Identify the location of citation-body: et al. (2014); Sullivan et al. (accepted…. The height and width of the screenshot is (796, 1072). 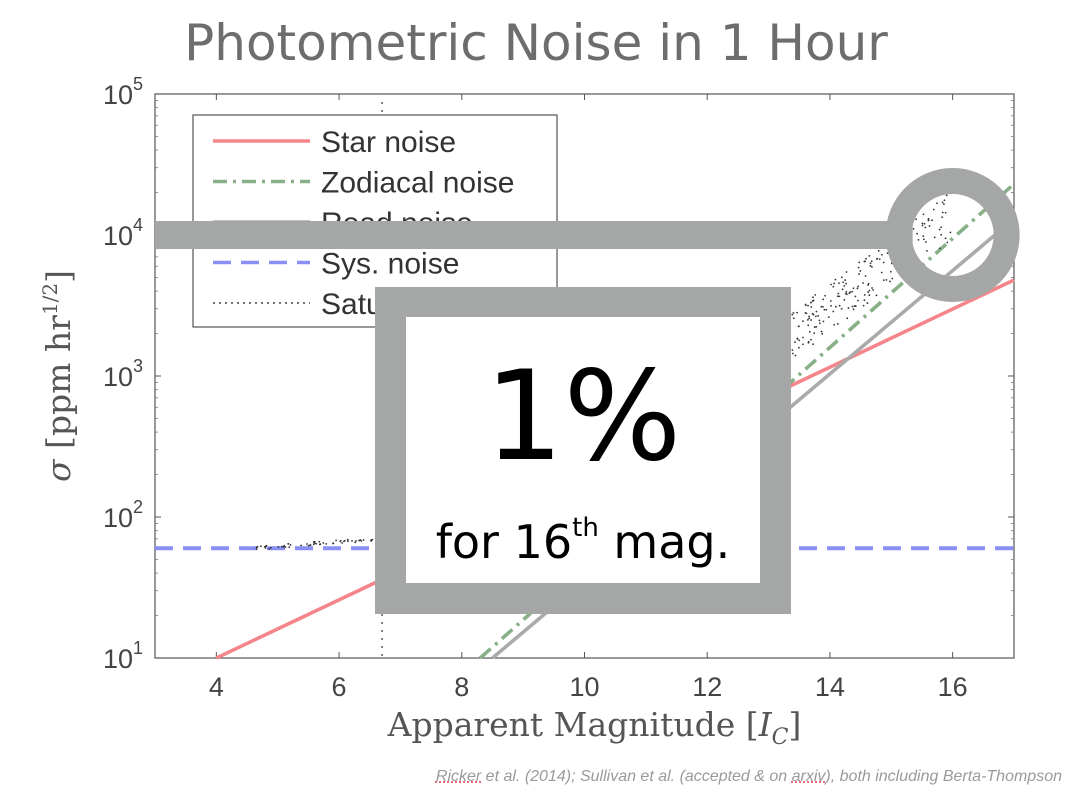
(636, 776).